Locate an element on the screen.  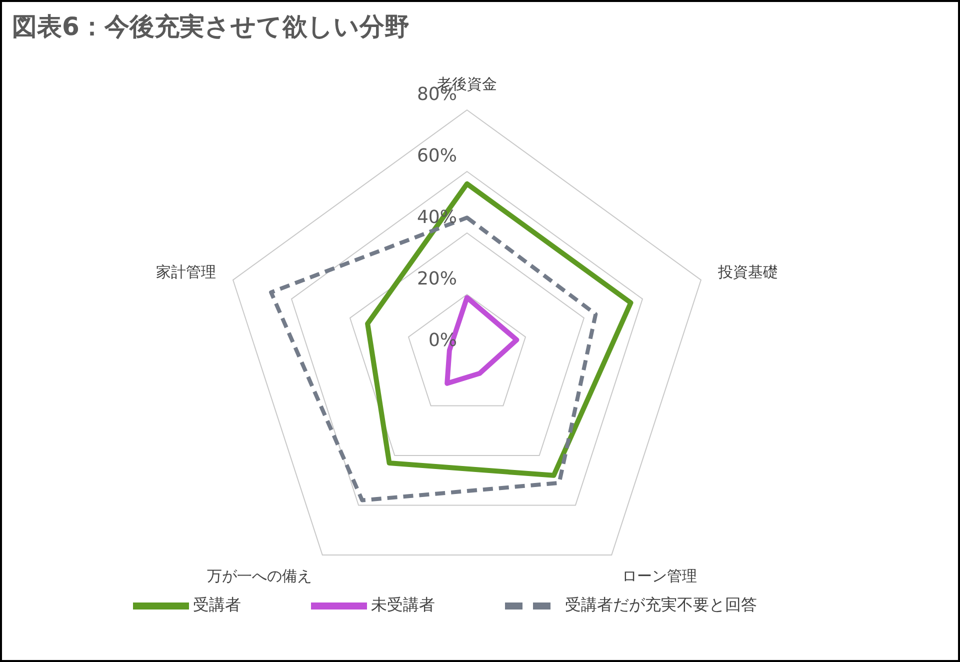
chart-title: 図表6：今後充実させて欲しい分野 is located at coordinates (211, 27).